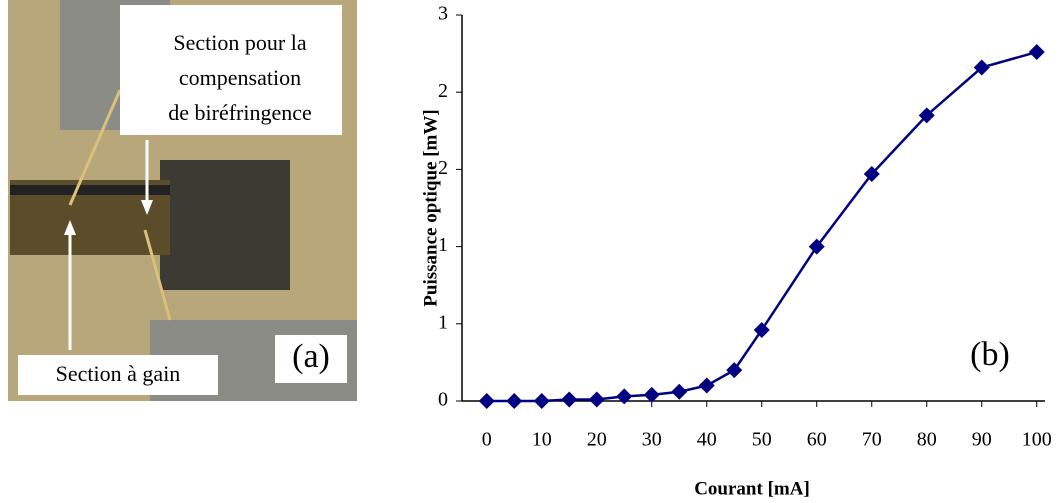  I want to click on y-axis-label: Puissance optique [mW], so click(430, 207).